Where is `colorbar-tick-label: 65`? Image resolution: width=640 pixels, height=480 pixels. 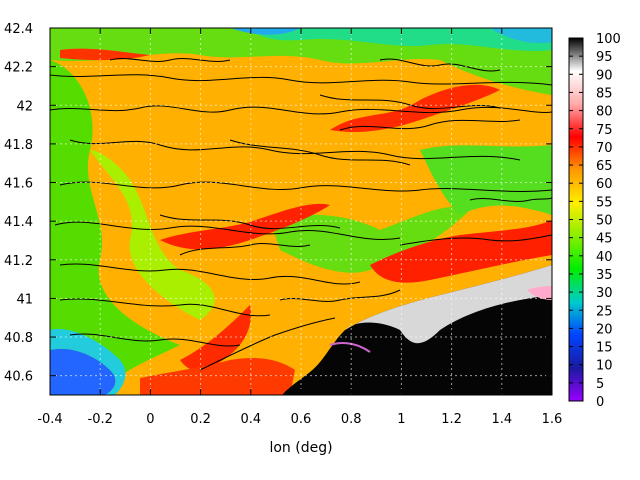 colorbar-tick-label: 65 is located at coordinates (604, 166).